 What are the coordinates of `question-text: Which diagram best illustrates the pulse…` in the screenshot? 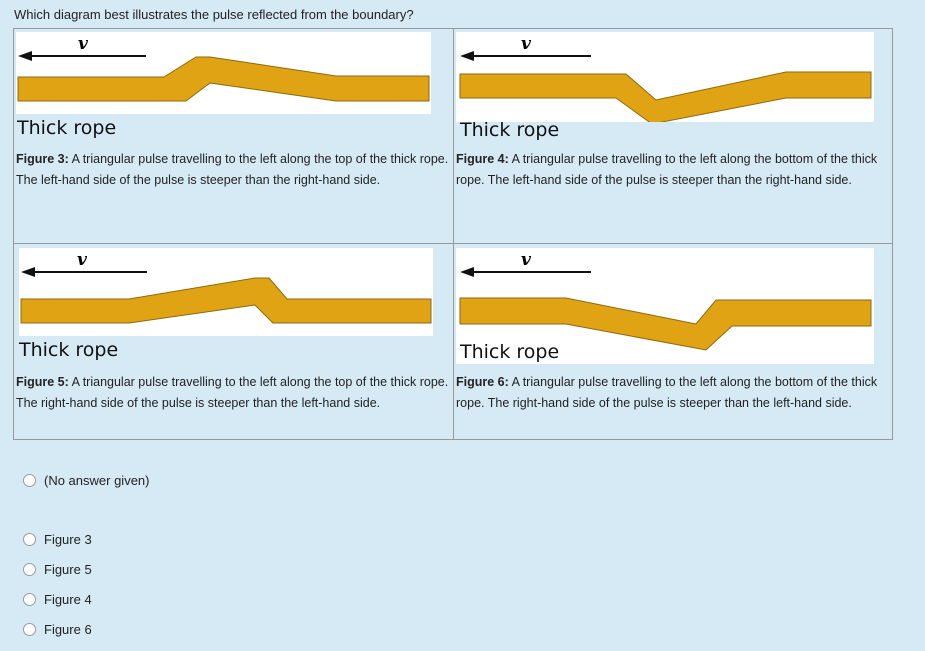 It's located at (214, 14).